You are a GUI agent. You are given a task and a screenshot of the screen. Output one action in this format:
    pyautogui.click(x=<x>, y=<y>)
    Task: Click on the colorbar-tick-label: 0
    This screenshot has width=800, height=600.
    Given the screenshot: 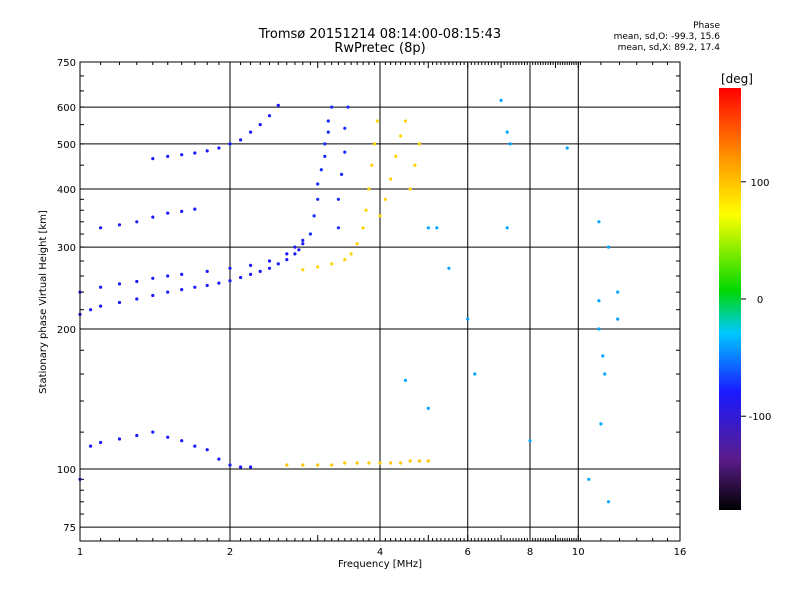 What is the action you would take?
    pyautogui.click(x=760, y=300)
    